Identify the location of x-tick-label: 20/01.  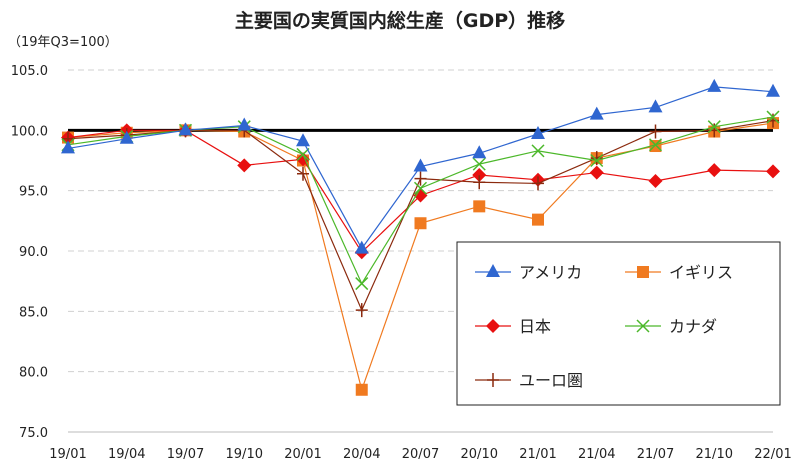
(302, 454).